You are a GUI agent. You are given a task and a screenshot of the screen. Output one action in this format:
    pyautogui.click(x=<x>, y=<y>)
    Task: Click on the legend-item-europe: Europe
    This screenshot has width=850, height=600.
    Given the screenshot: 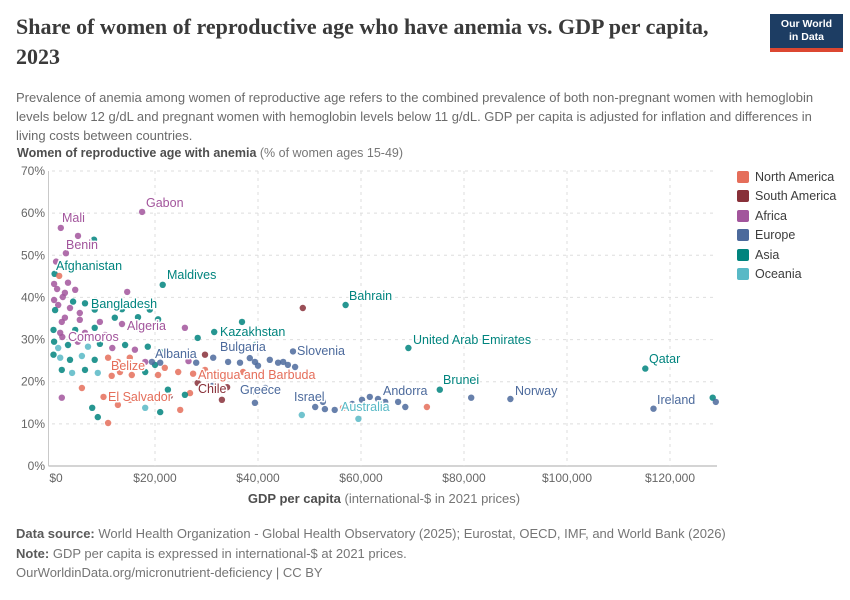 What is the action you would take?
    pyautogui.click(x=786, y=236)
    